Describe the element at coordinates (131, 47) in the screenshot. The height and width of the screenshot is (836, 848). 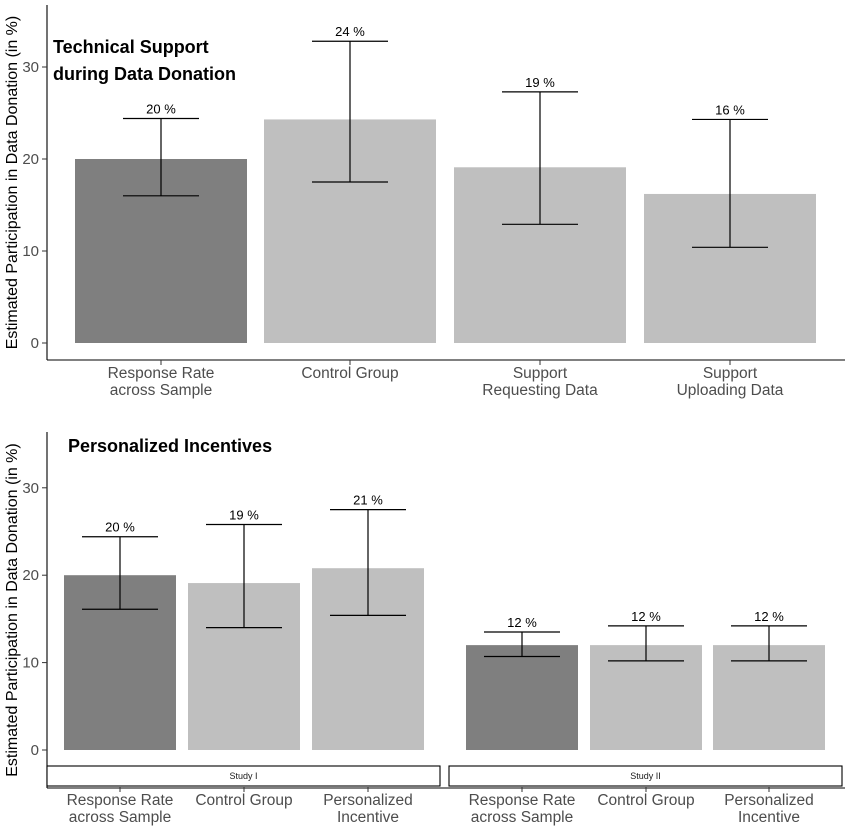
I see `panel-title: Technical Support` at that location.